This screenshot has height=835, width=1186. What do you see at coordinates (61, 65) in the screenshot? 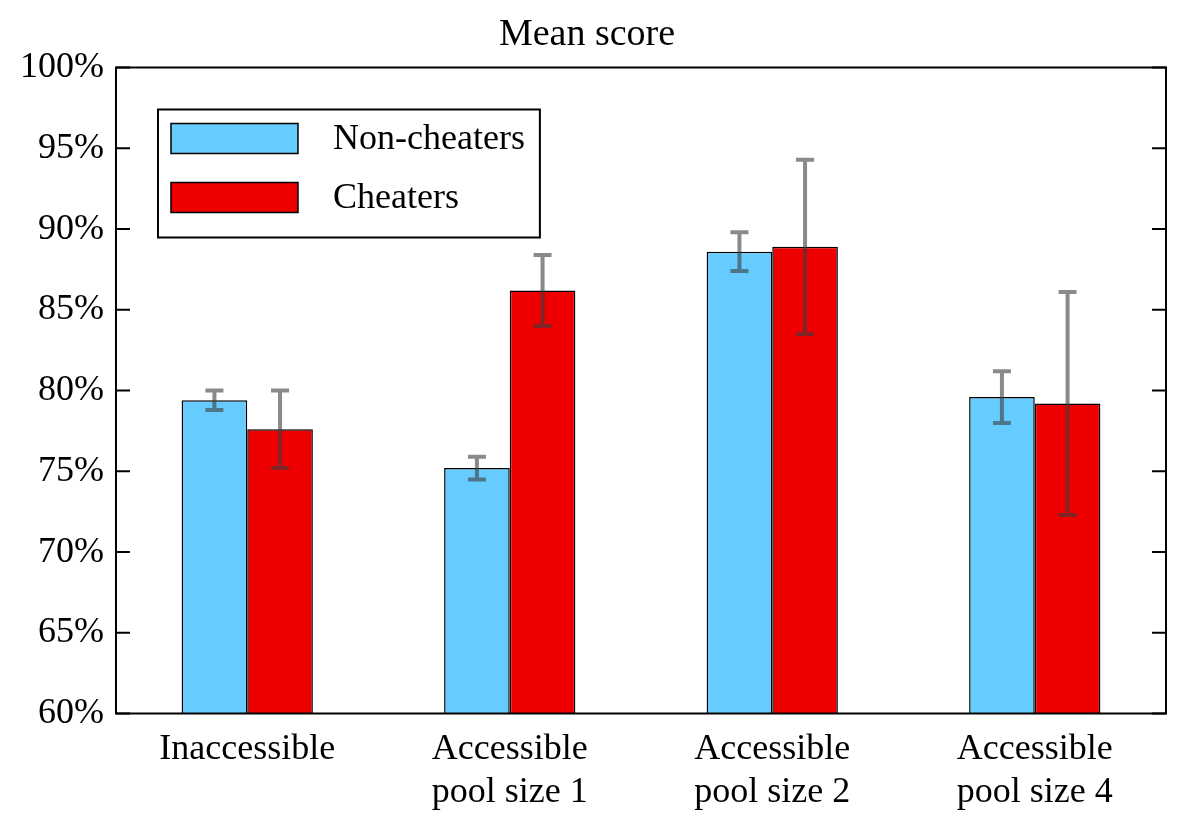
I see `y-tick-label: 100%` at bounding box center [61, 65].